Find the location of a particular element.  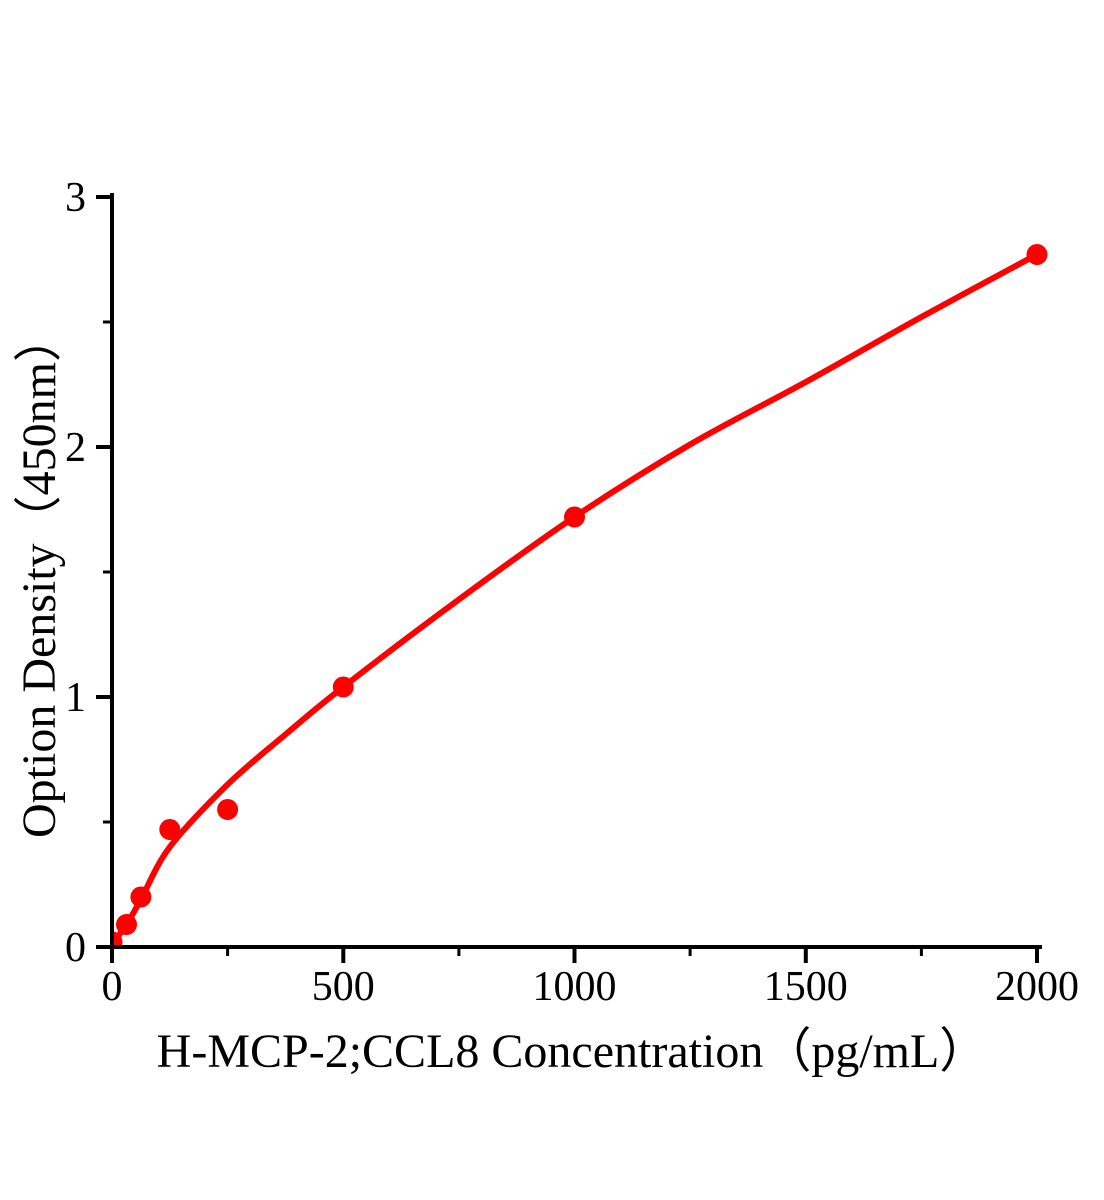

y-tick-label: 2 is located at coordinates (75, 448).